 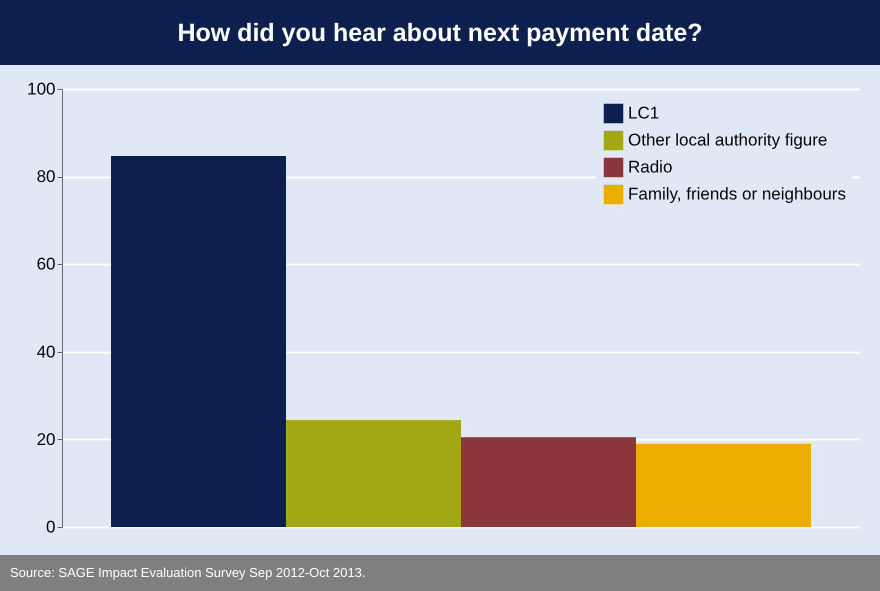 What do you see at coordinates (728, 140) in the screenshot?
I see `legend-label: Other local authority figure` at bounding box center [728, 140].